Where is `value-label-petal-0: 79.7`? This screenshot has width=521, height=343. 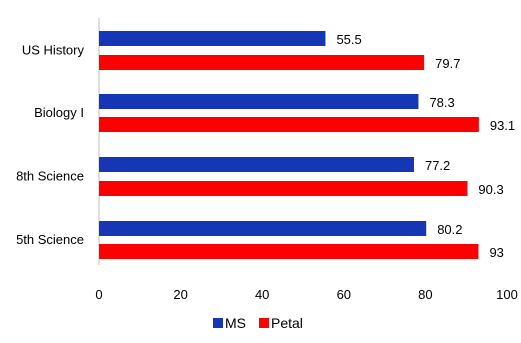
value-label-petal-0: 79.7 is located at coordinates (447, 63).